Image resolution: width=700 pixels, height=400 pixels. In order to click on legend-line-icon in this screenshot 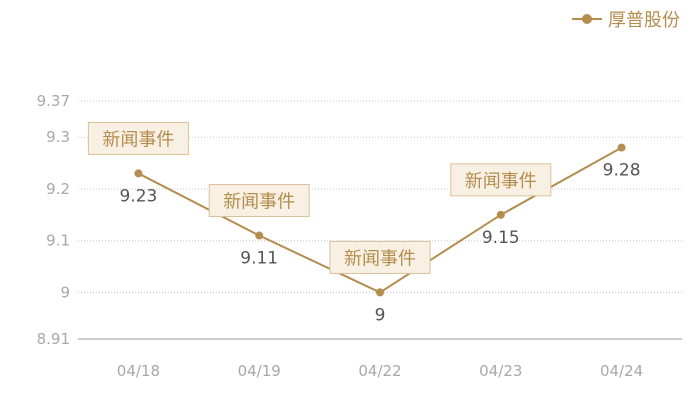, I will do `click(587, 19)`.